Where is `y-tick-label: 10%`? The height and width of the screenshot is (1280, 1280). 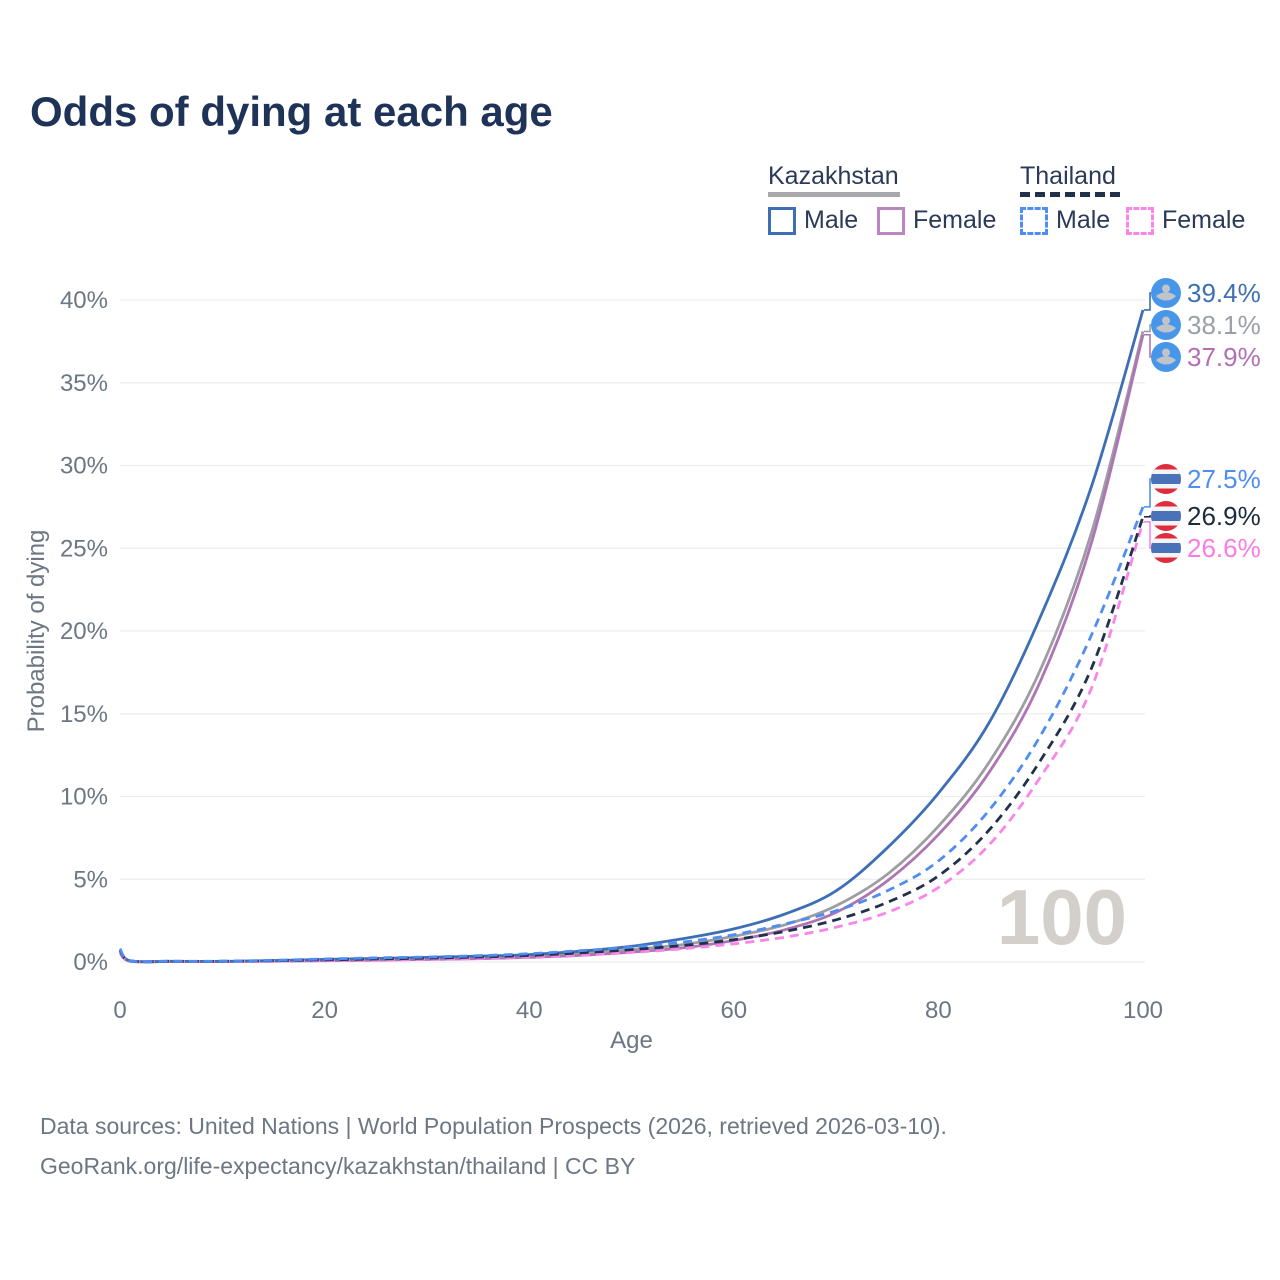 y-tick-label: 10% is located at coordinates (84, 797).